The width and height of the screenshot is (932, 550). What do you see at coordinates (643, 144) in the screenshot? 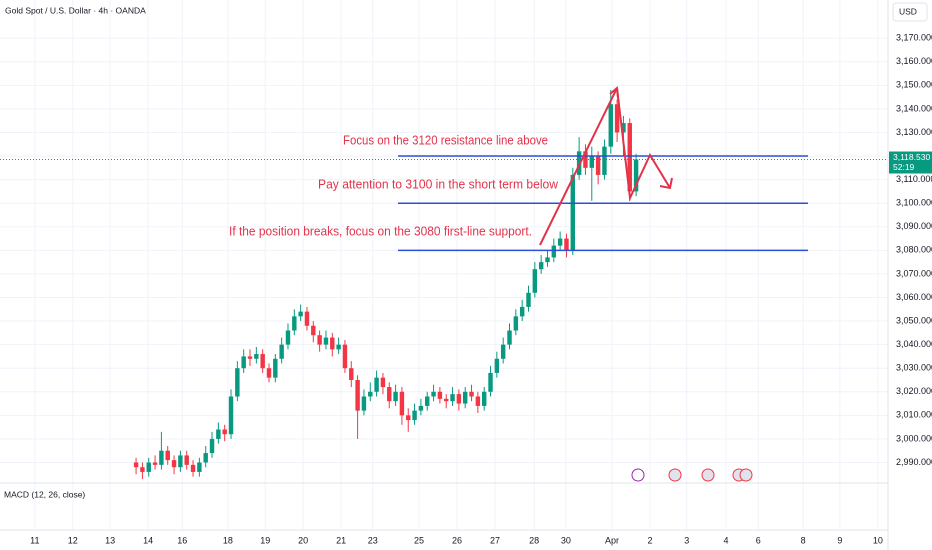
I see `arrow-path` at bounding box center [643, 144].